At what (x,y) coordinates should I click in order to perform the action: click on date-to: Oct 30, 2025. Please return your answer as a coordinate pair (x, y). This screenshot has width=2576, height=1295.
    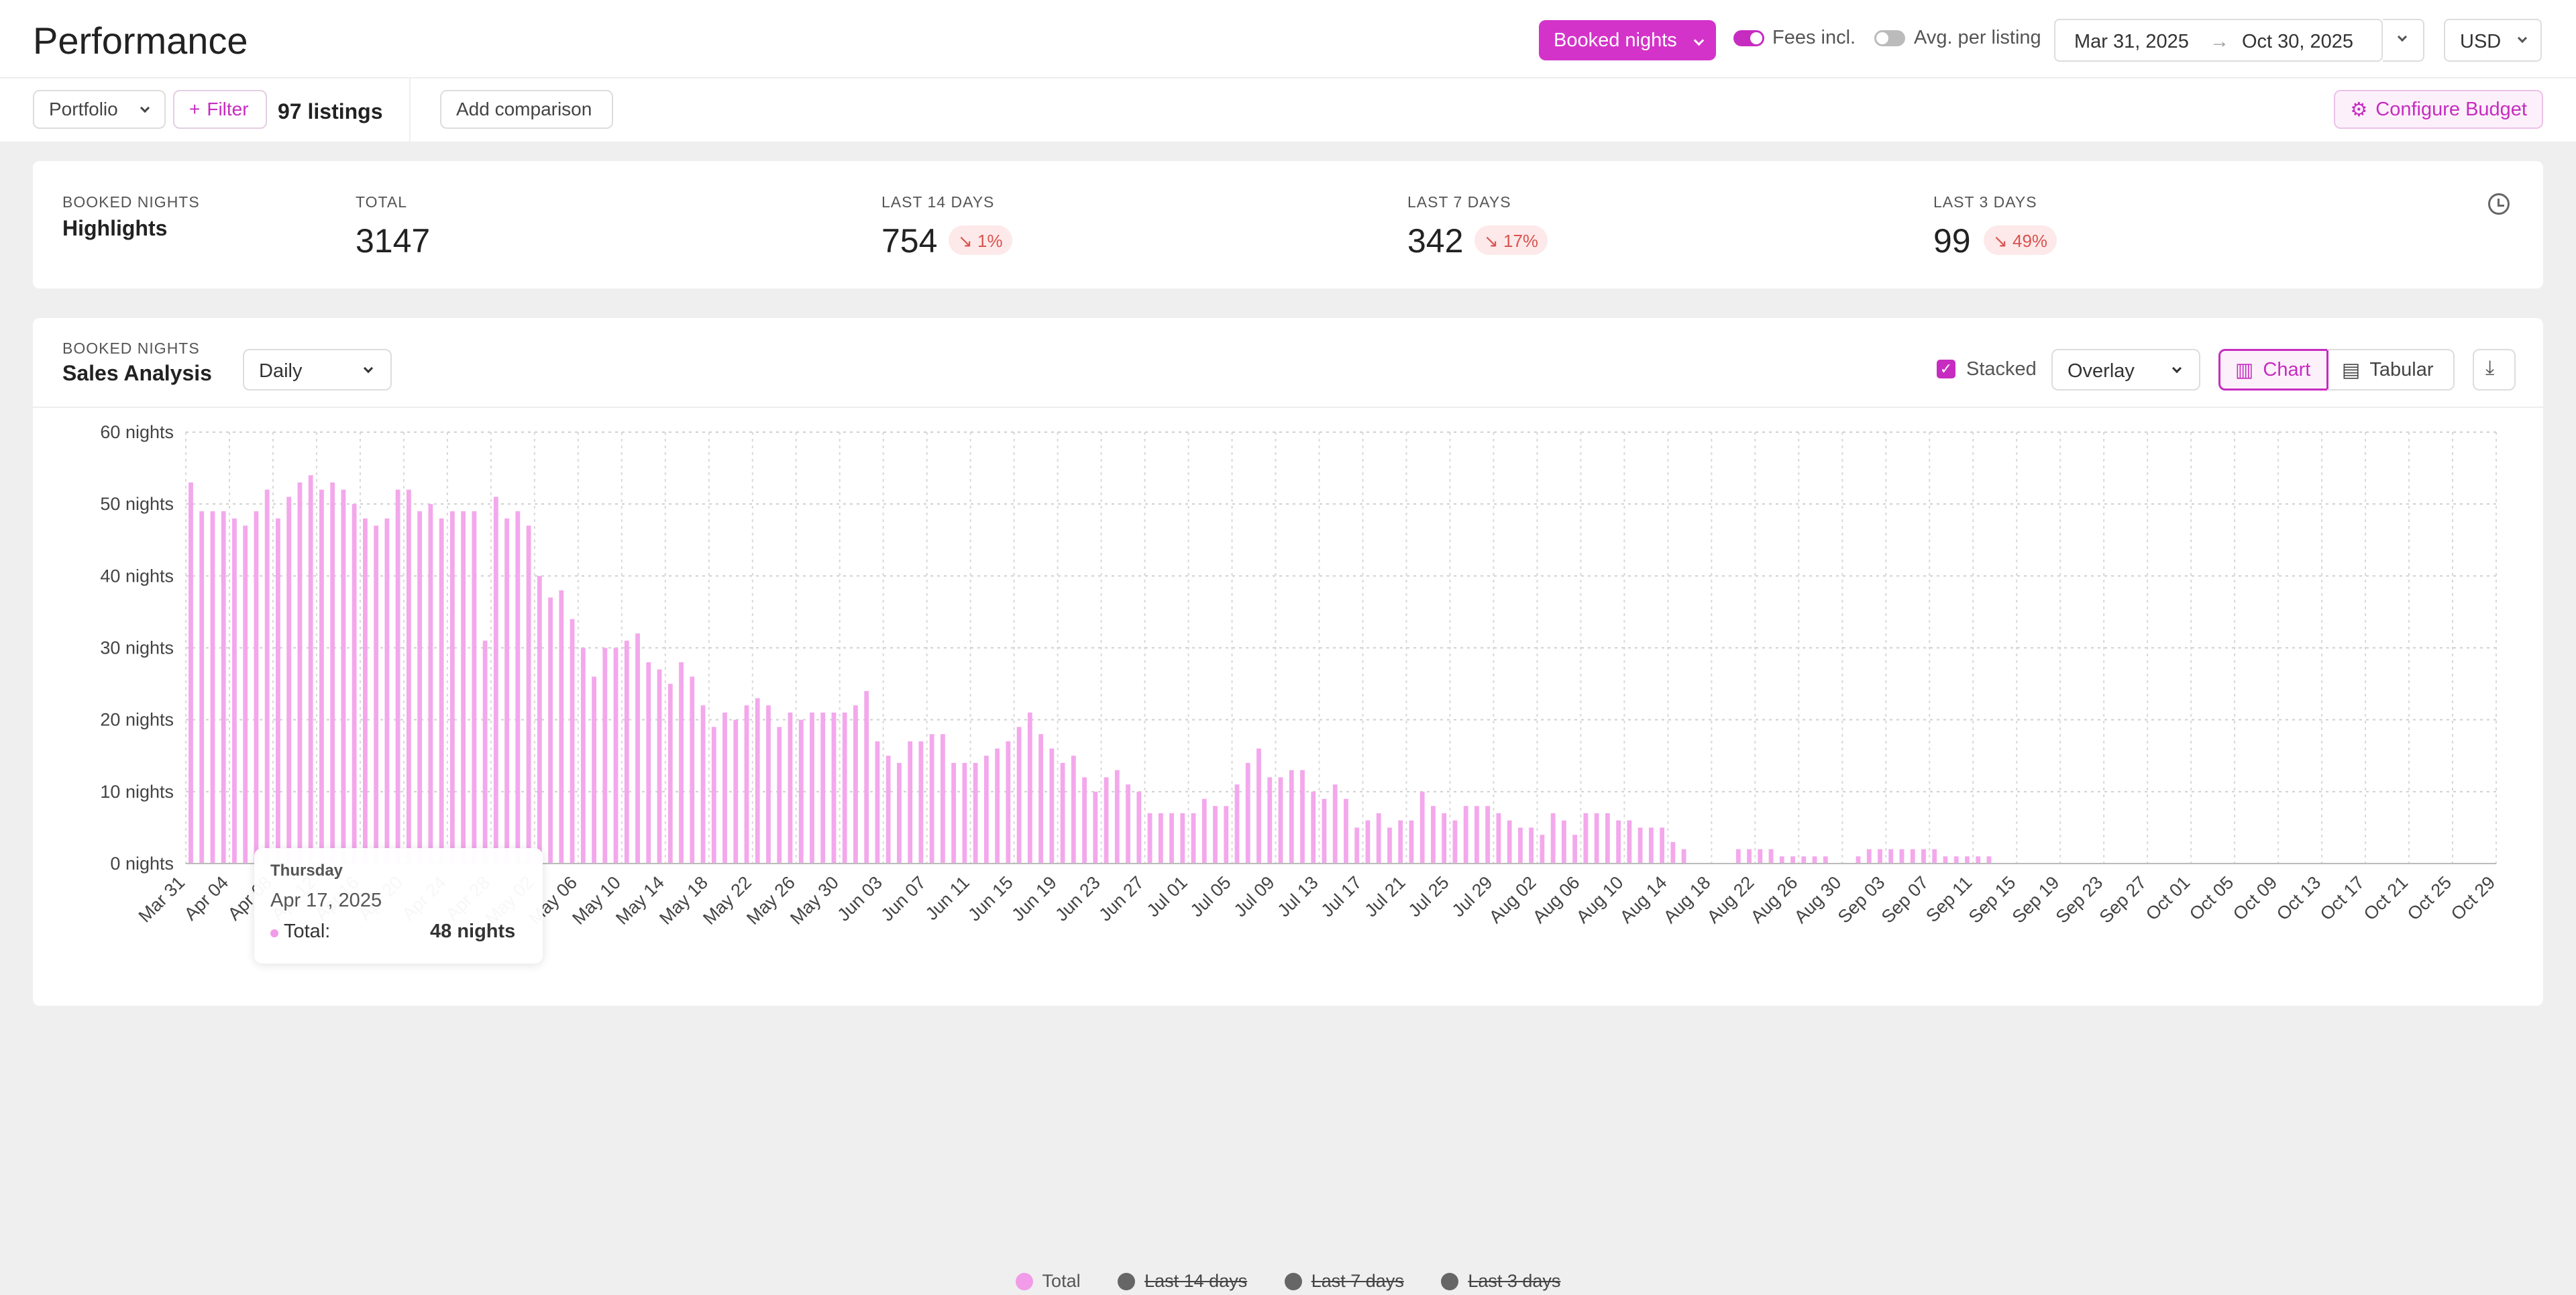
    Looking at the image, I should click on (2298, 41).